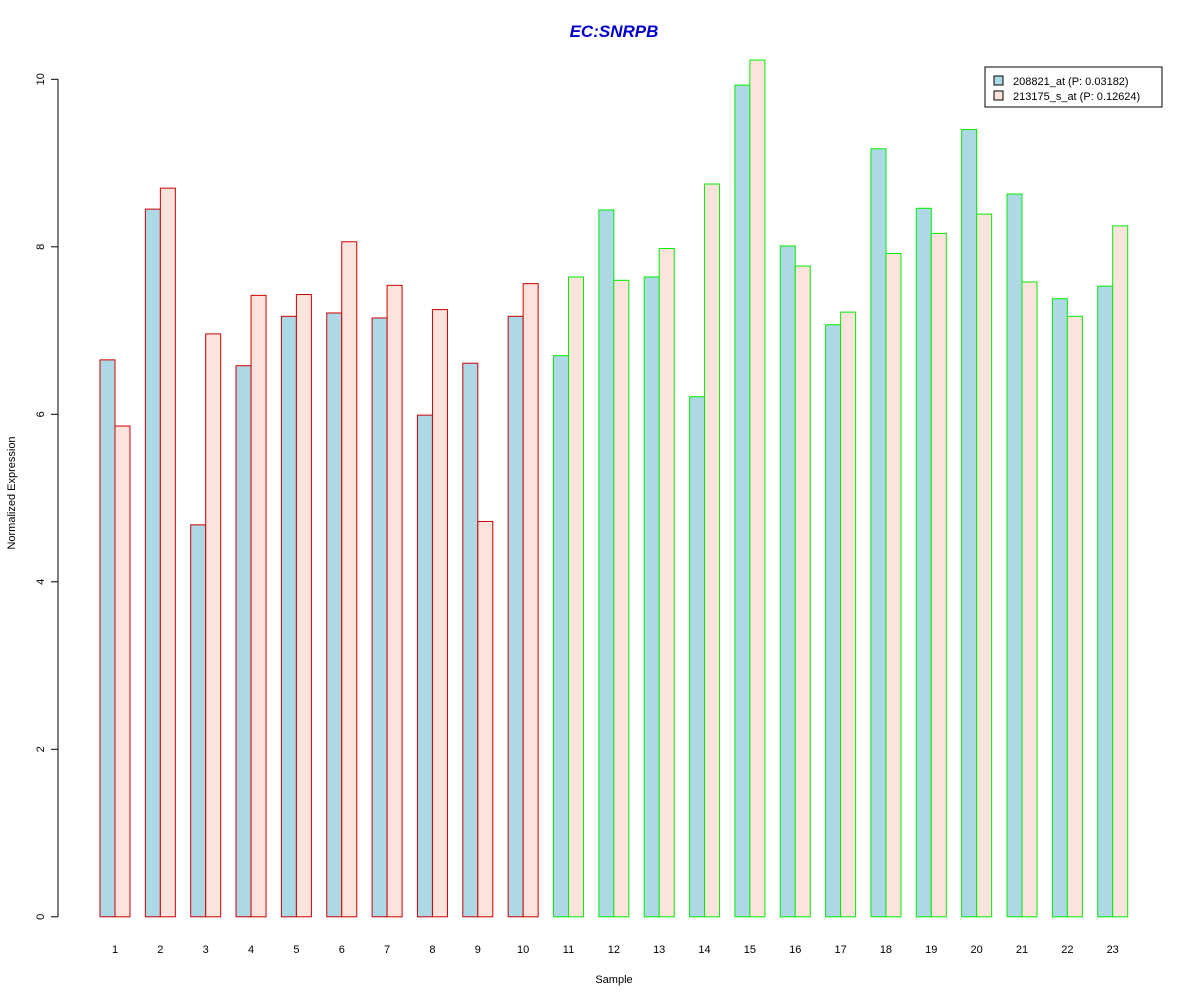 This screenshot has height=1000, width=1200. I want to click on x-tick-label-14: 14, so click(704, 950).